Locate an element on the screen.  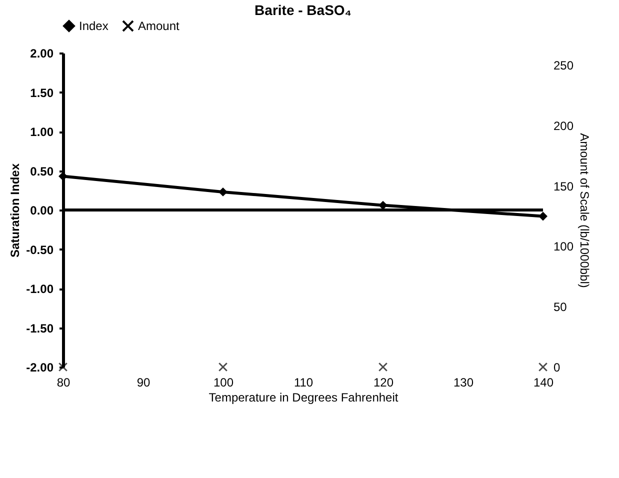
y2-tick-label: 100 is located at coordinates (564, 247).